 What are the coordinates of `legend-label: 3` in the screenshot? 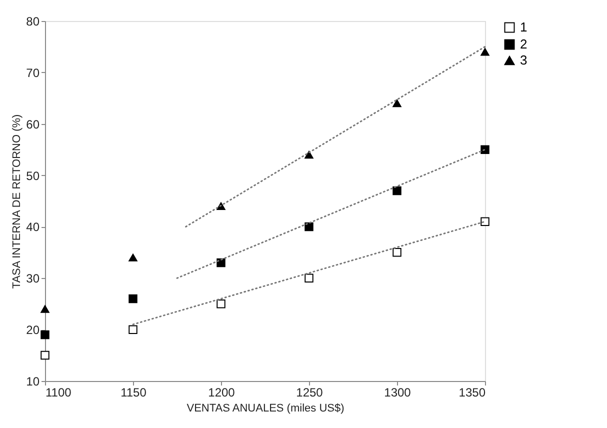 It's located at (524, 60).